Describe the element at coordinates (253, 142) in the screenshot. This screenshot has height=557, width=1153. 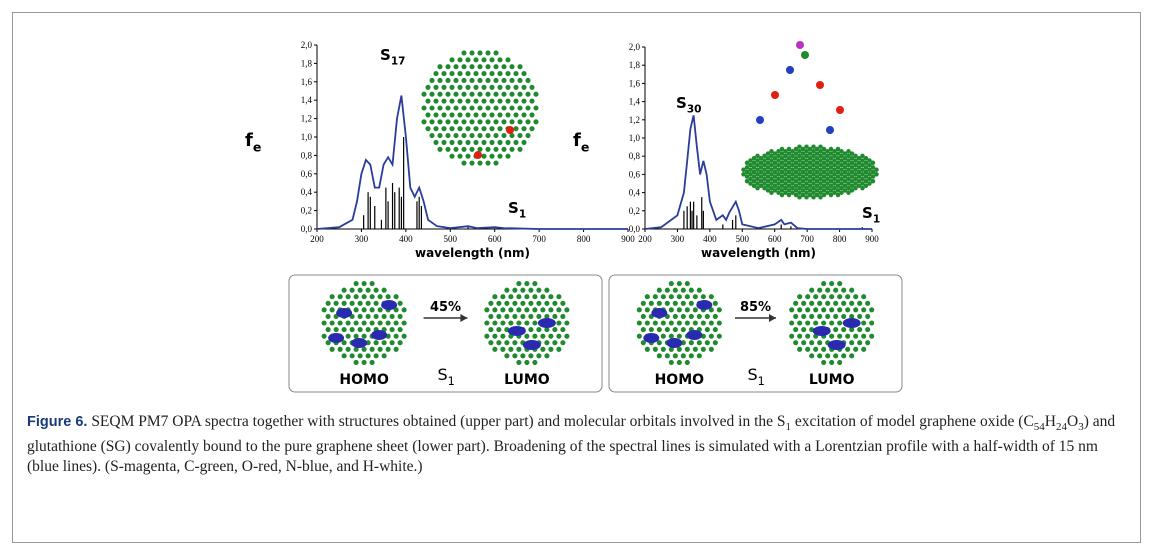
I see `y-axis-label: fe` at that location.